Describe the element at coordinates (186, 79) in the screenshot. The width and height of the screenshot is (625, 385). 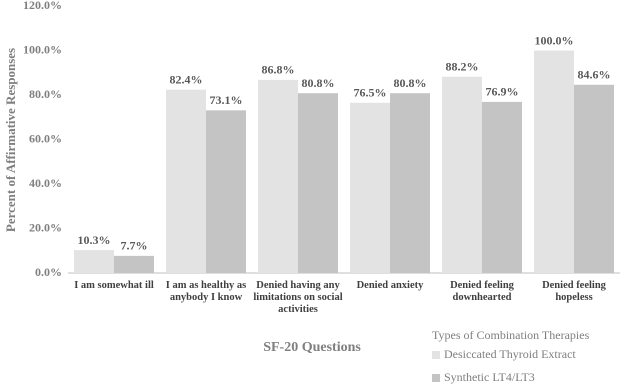
I see `value-label: 82.4%` at that location.